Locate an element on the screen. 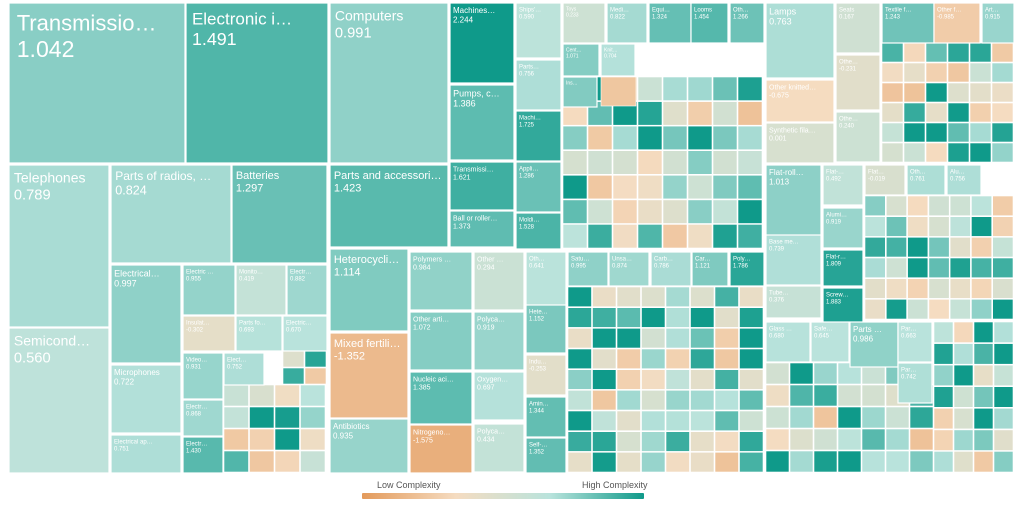  treemap-cell: Ball or roller…1.373 is located at coordinates (482, 229).